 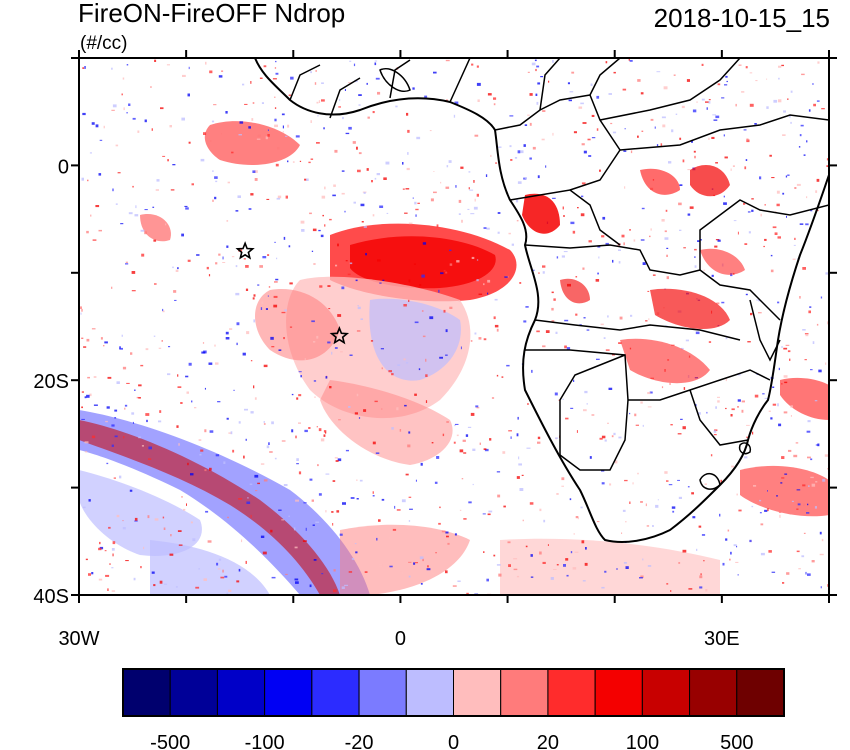 I want to click on colorbar-label: 0, so click(x=453, y=741).